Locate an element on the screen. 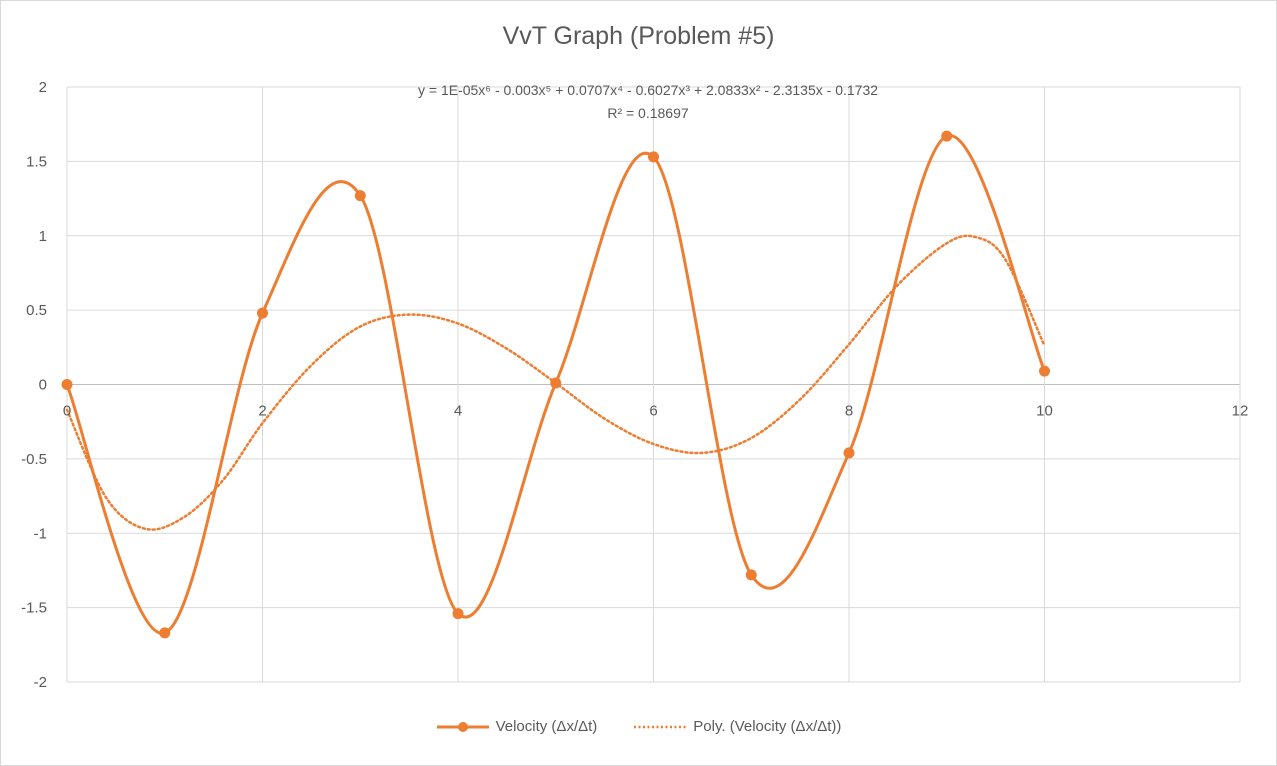 This screenshot has width=1277, height=766. legend-label-velocity: Velocity (Δx/Δt) is located at coordinates (546, 726).